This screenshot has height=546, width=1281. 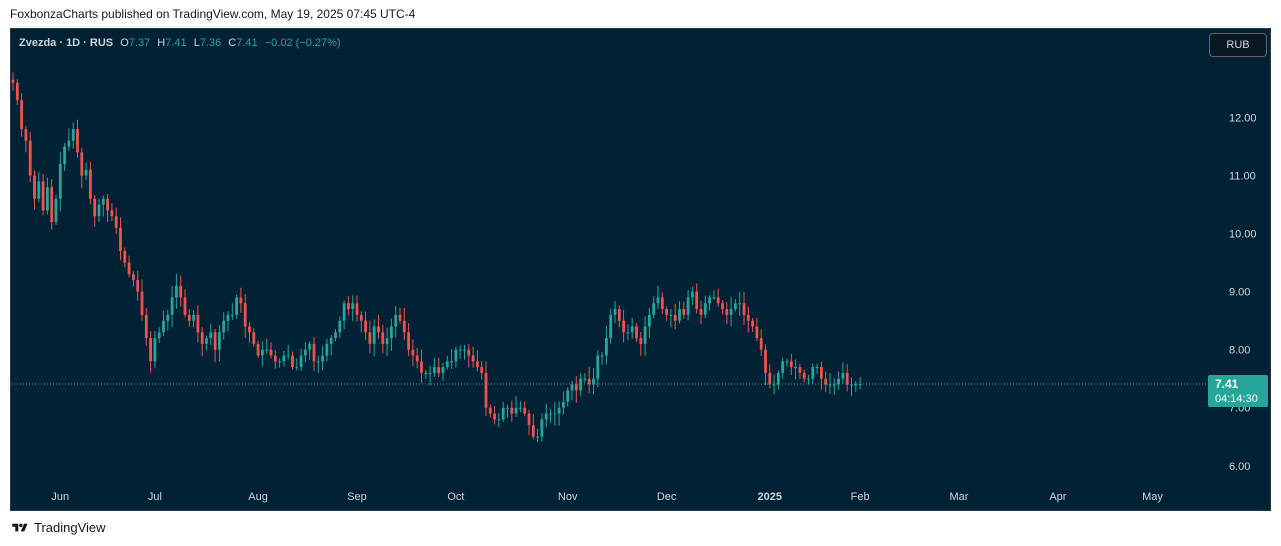 What do you see at coordinates (247, 43) in the screenshot?
I see `close-value: 7.41` at bounding box center [247, 43].